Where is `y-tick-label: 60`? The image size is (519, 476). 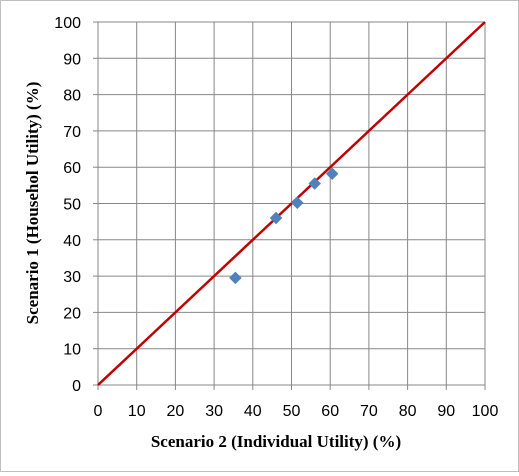 y-tick-label: 60 is located at coordinates (72, 168).